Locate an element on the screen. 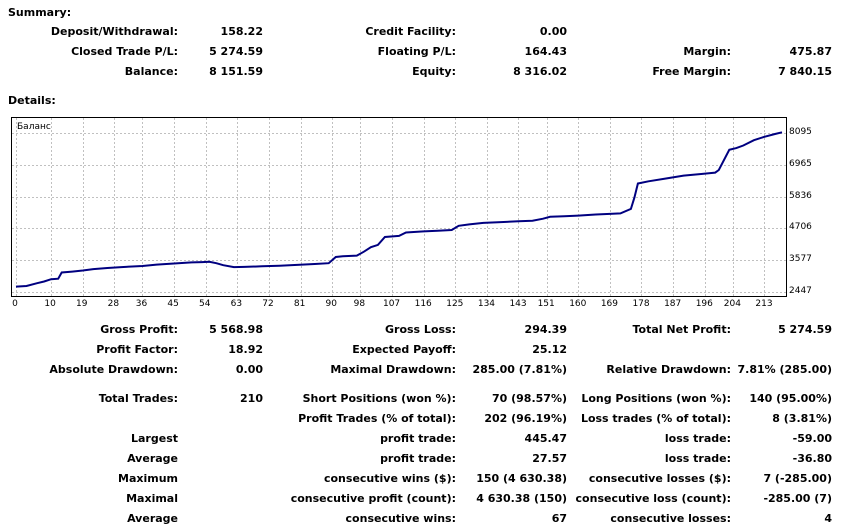 This screenshot has height=531, width=843. balance-label: Balance: is located at coordinates (151, 71).